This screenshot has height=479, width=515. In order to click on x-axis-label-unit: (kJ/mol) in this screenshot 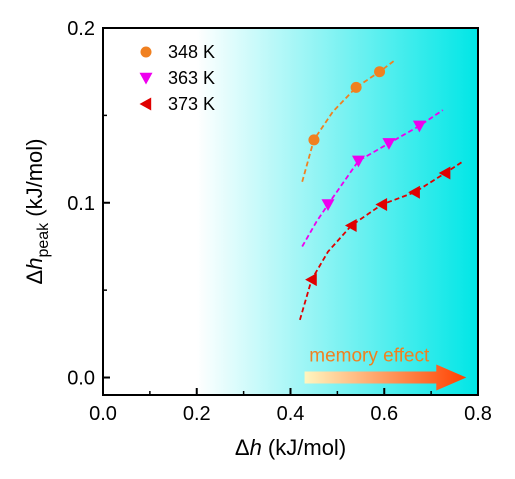, I will do `click(304, 447)`.